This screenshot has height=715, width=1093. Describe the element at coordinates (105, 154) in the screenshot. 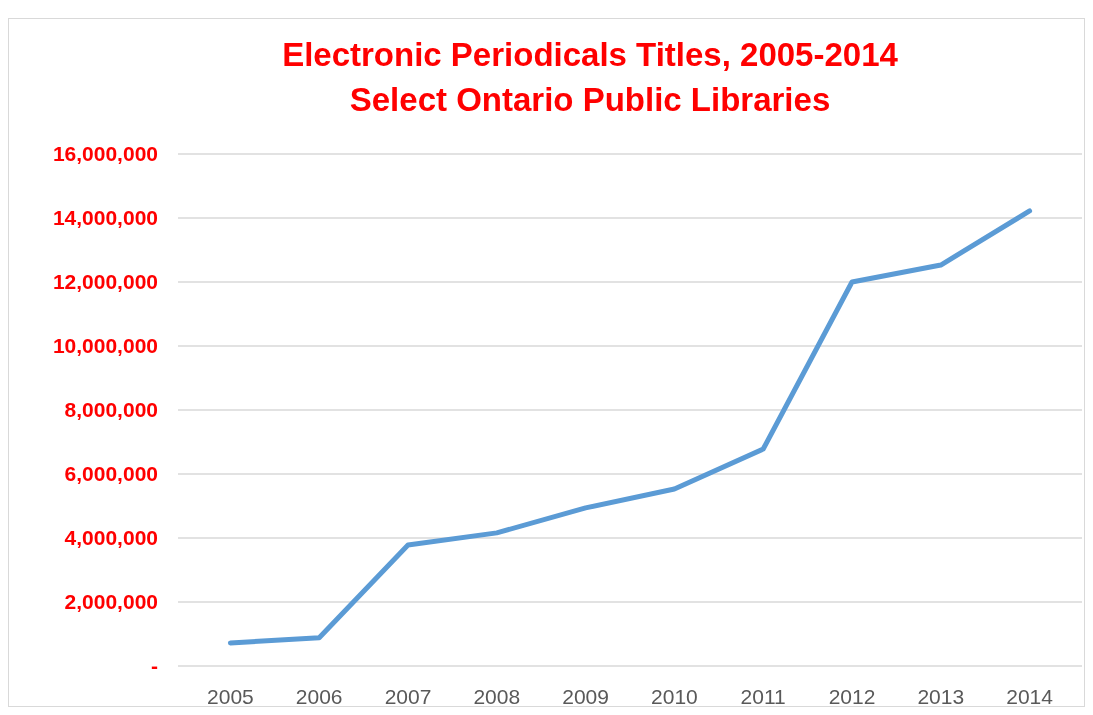

I see `y-tick-label: 16,000,000` at that location.